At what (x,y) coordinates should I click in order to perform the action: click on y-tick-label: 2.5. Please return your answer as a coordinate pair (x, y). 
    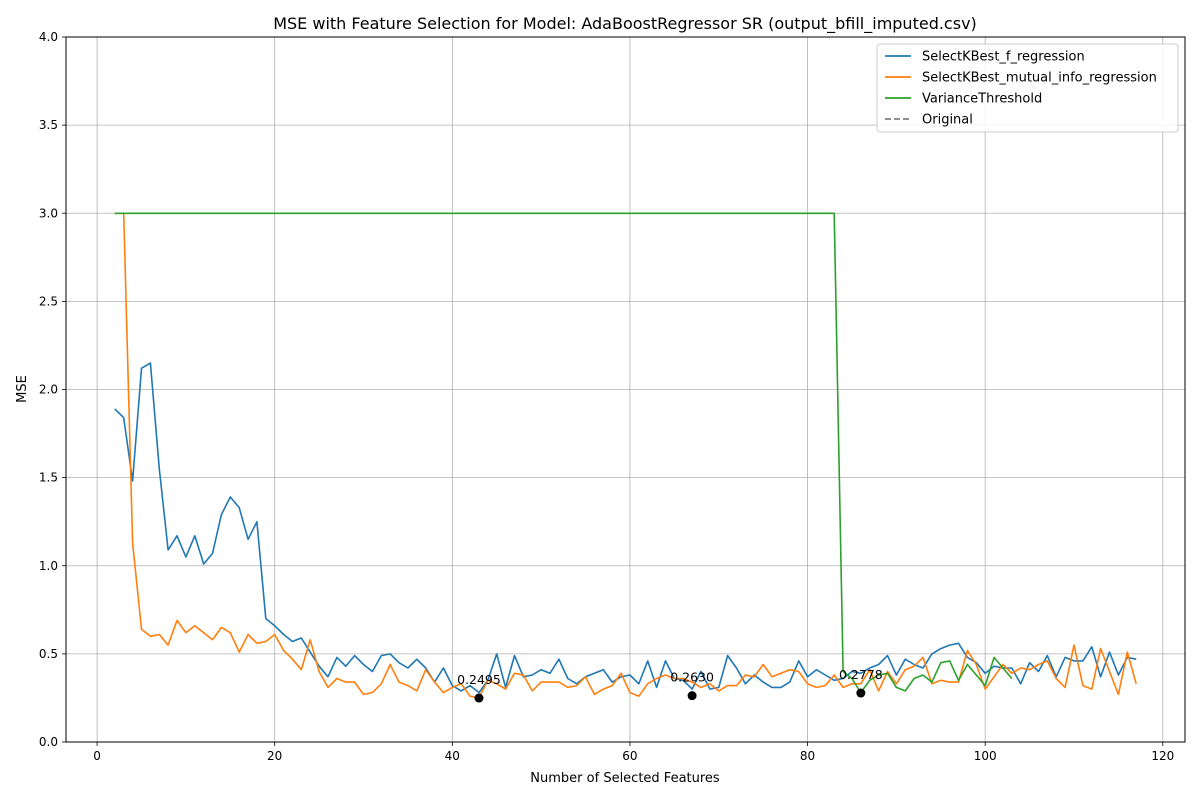
    Looking at the image, I should click on (48, 301).